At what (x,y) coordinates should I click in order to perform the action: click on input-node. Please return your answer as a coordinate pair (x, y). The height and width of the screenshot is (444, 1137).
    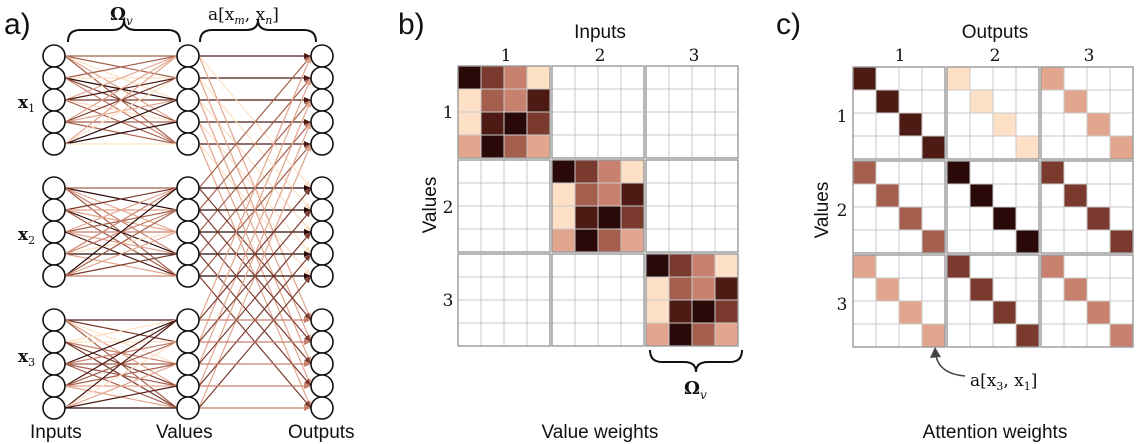
    Looking at the image, I should click on (54, 254).